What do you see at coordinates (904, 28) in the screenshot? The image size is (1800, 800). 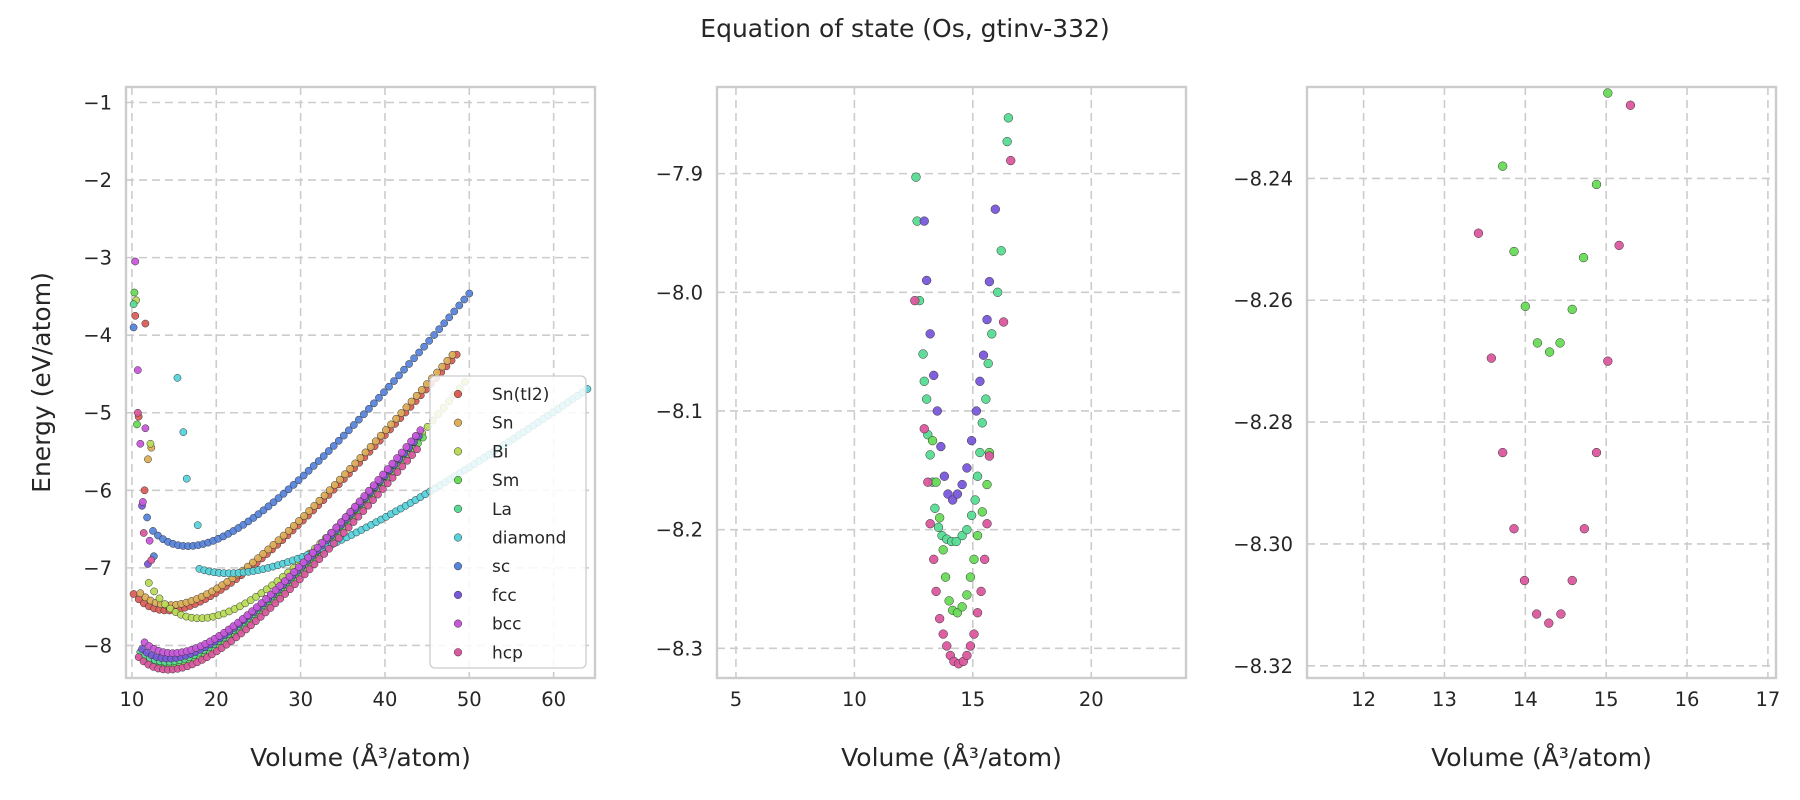 I see `figure-title: Equation of state (Os, gtinv-332)` at bounding box center [904, 28].